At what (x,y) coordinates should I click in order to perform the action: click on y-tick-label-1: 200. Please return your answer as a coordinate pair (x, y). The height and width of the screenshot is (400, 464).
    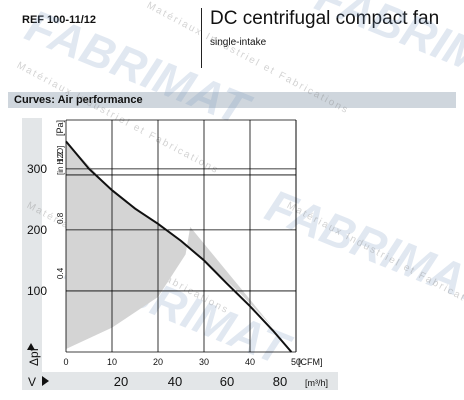
    Looking at the image, I should click on (37, 230).